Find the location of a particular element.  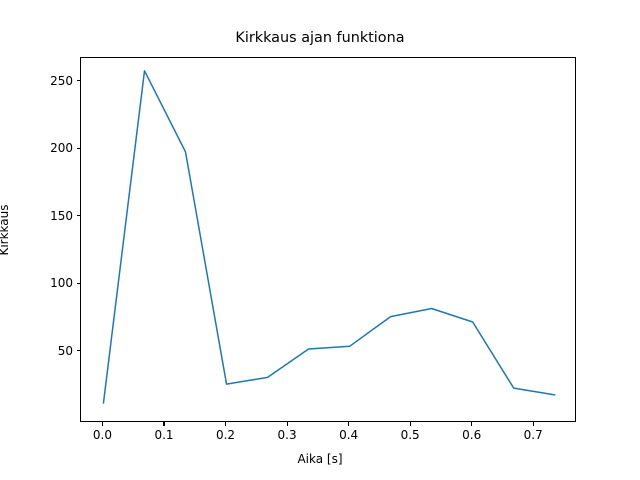

chart-title: Kirkkaus ajan funktiona is located at coordinates (320, 38).